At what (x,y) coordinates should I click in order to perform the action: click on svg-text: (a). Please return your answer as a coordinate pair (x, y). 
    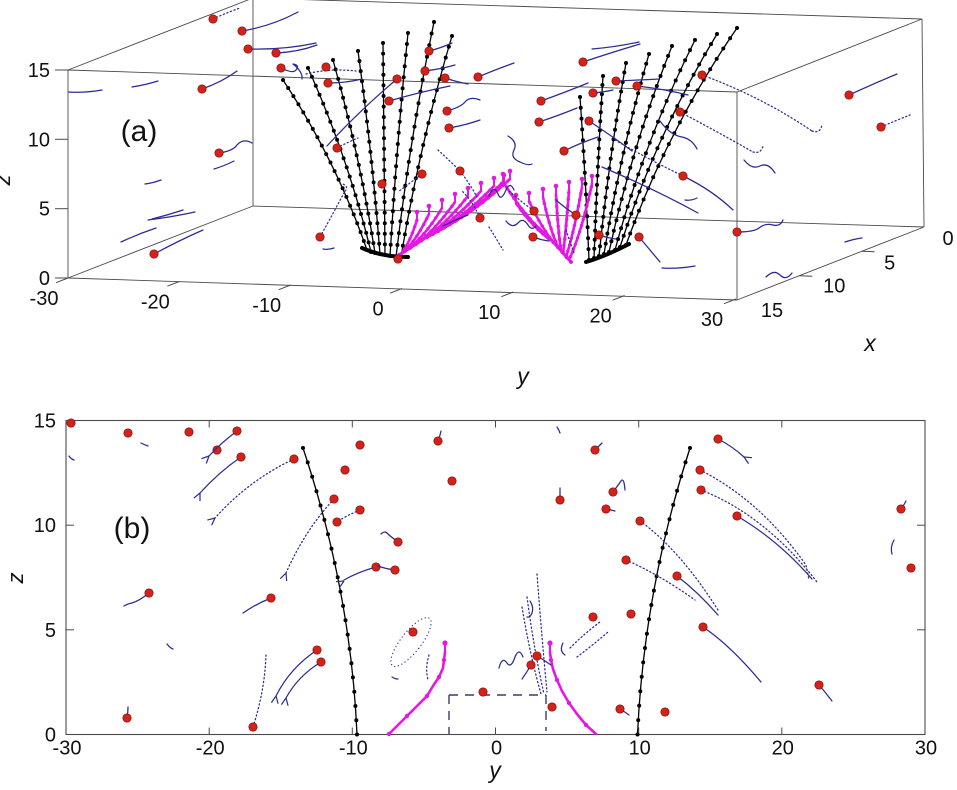
    Looking at the image, I should click on (139, 131).